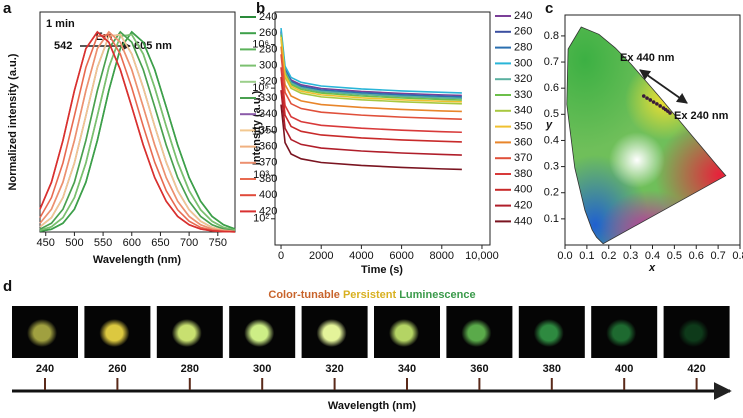 Image resolution: width=743 pixels, height=418 pixels. Describe the element at coordinates (523, 63) in the screenshot. I see `legend-label: 300` at that location.